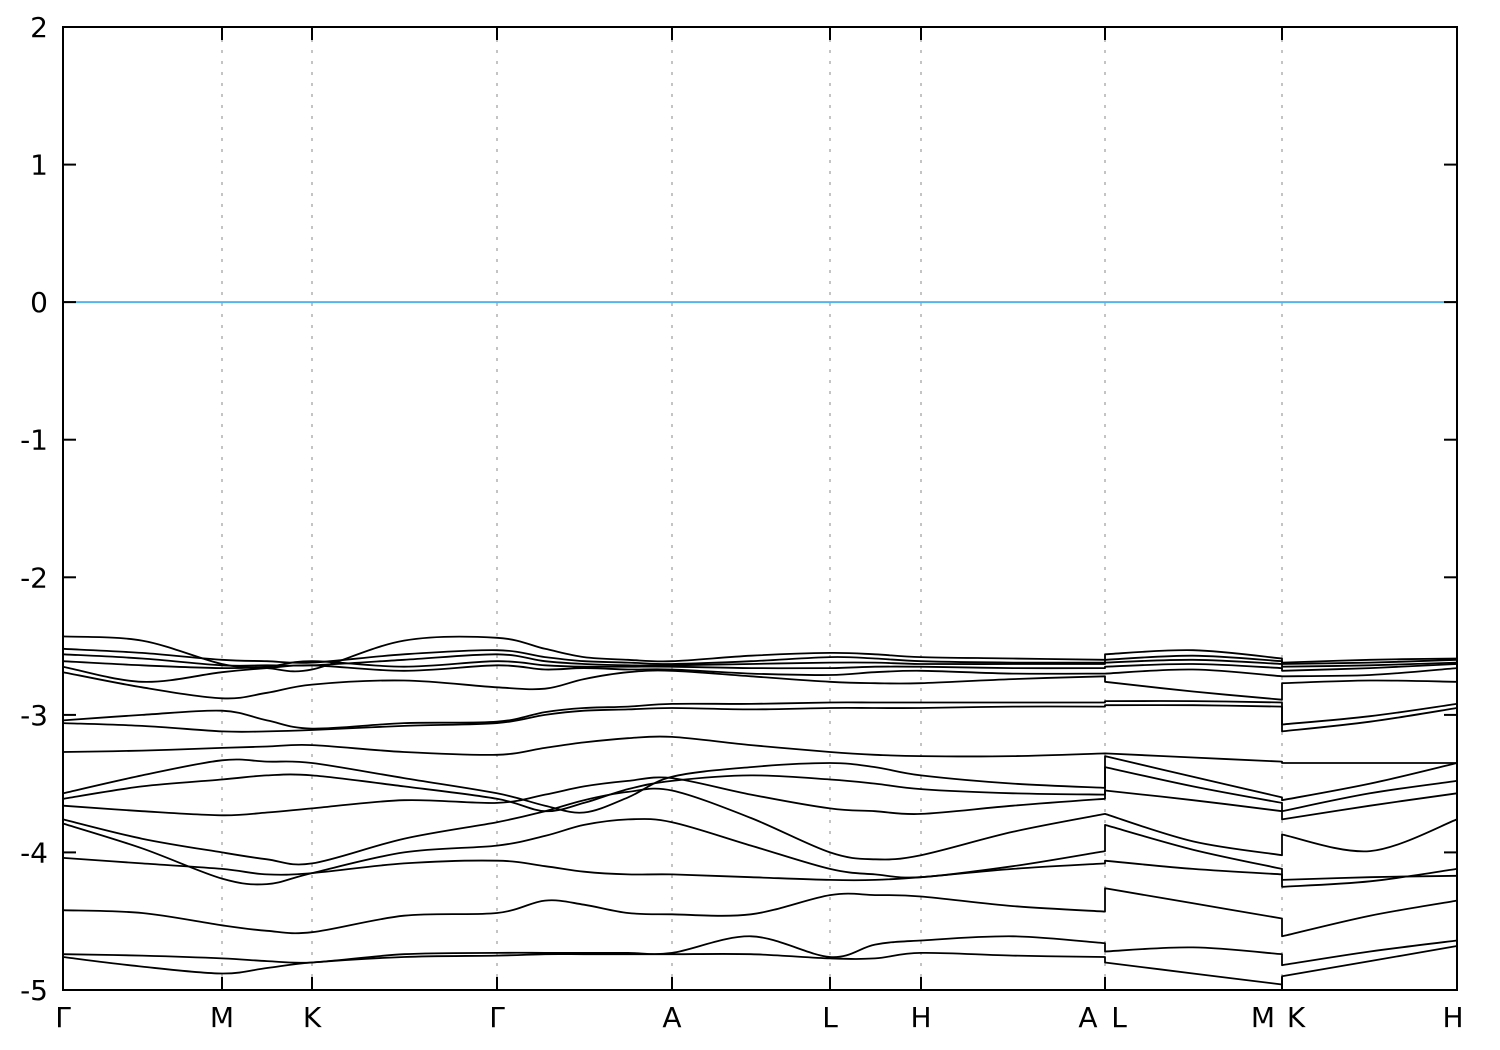  I want to click on y-tick-label: -2, so click(34, 577).